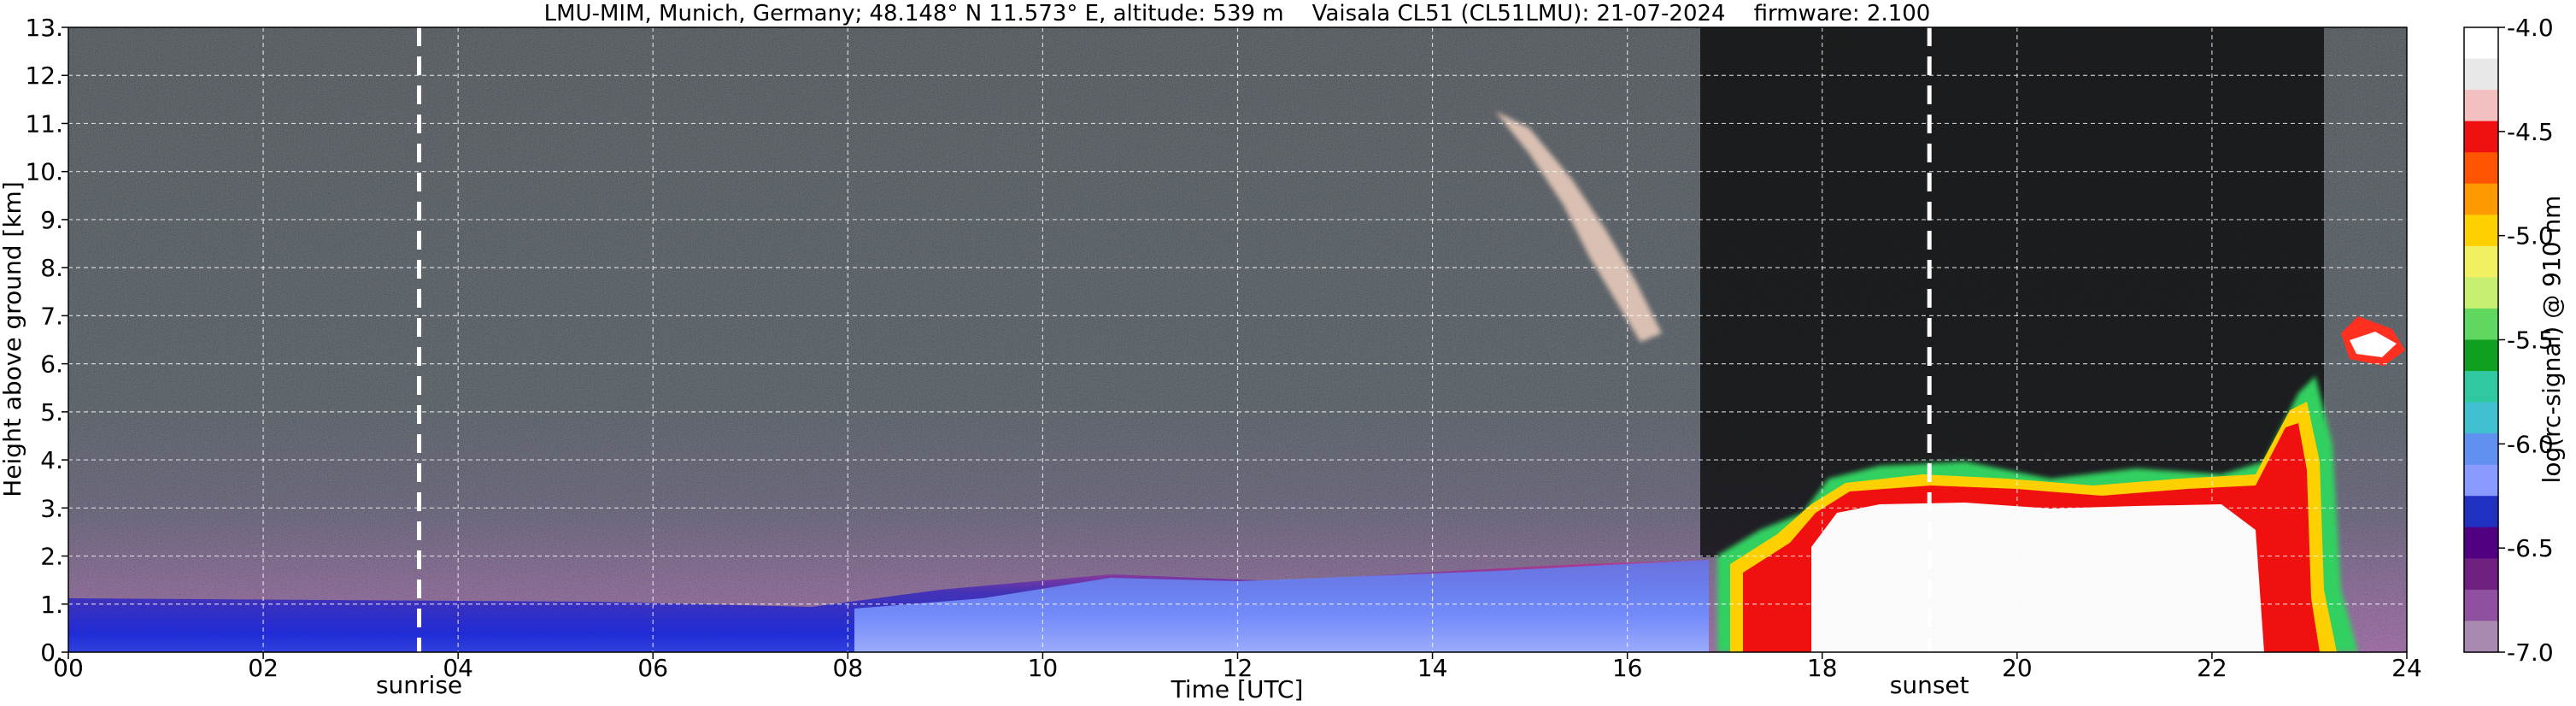 The width and height of the screenshot is (2576, 706). I want to click on colorbar-label: log(rc-signal) @ 910 nm, so click(2552, 340).